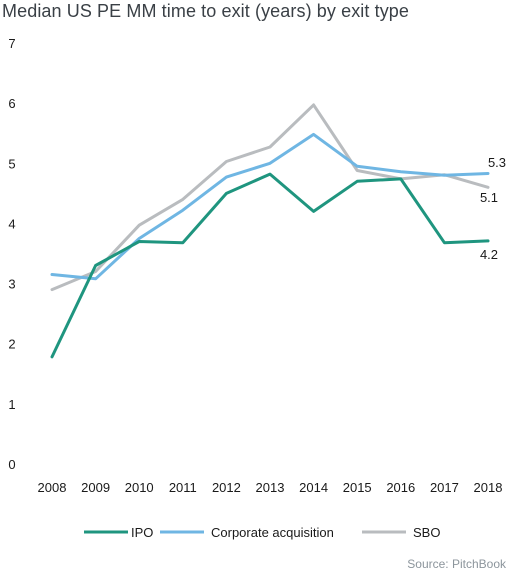  What do you see at coordinates (11, 344) in the screenshot?
I see `y-tick-label: 2` at bounding box center [11, 344].